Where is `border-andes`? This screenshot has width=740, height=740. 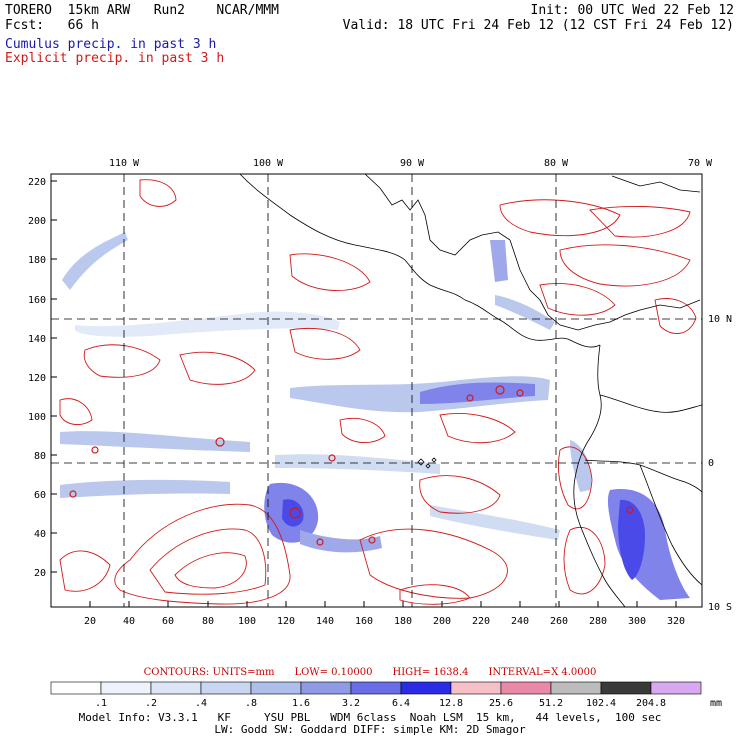 border-andes is located at coordinates (670, 525).